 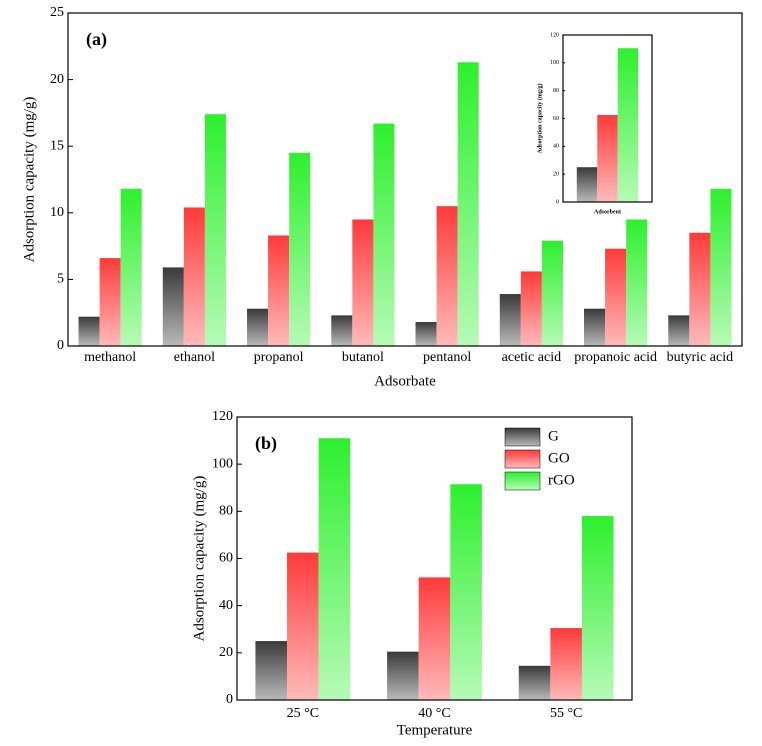 I want to click on x-tick-label: butyric acid, so click(x=700, y=357).